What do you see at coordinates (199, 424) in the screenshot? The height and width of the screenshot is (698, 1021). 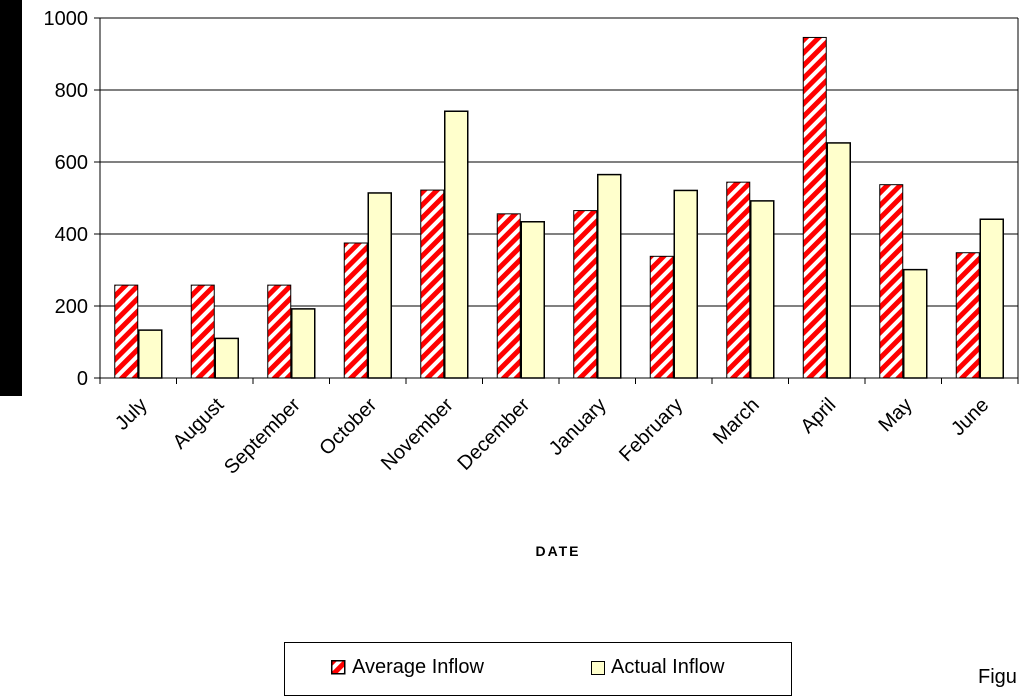 I see `x-tick-label-august: August` at bounding box center [199, 424].